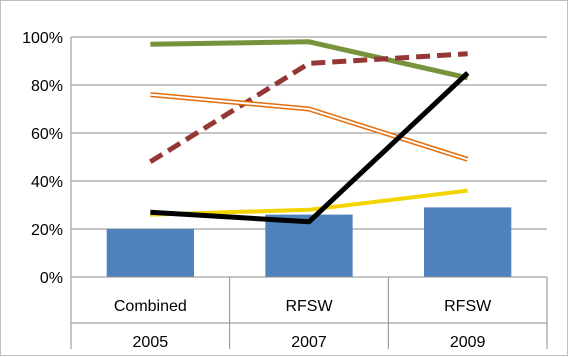  What do you see at coordinates (150, 306) in the screenshot?
I see `x-category-label: Combined` at bounding box center [150, 306].